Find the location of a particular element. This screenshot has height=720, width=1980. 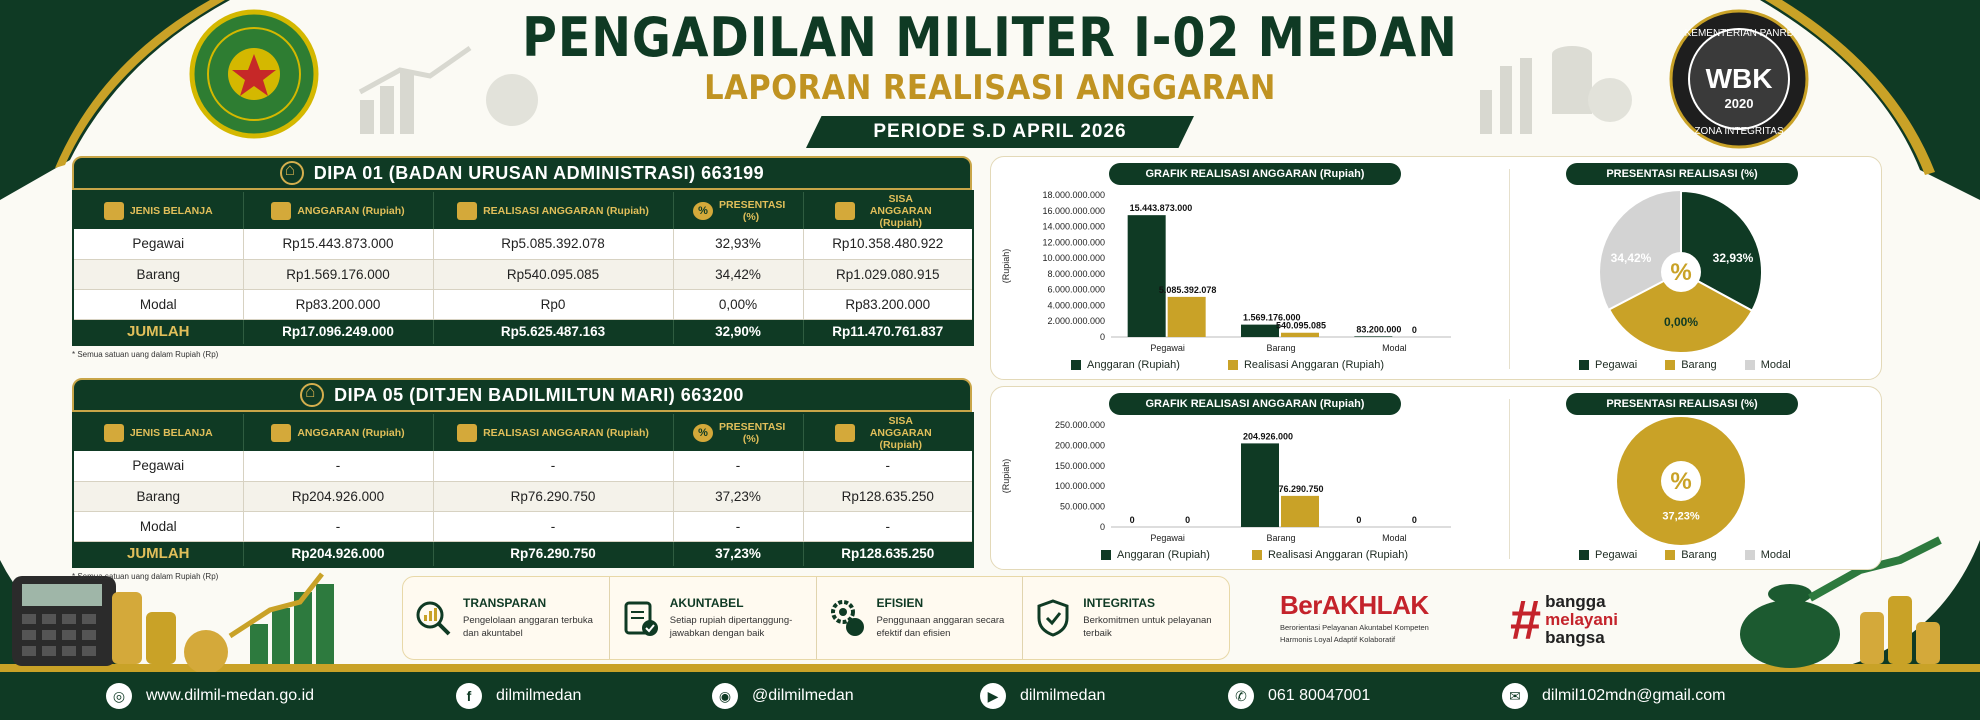

y-tick-label: 100.000.000 is located at coordinates (1080, 486).